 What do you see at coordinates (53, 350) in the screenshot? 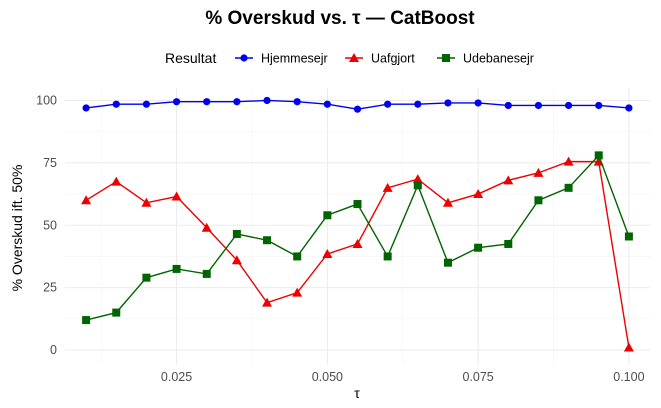
I see `y-tick-label: 0` at bounding box center [53, 350].